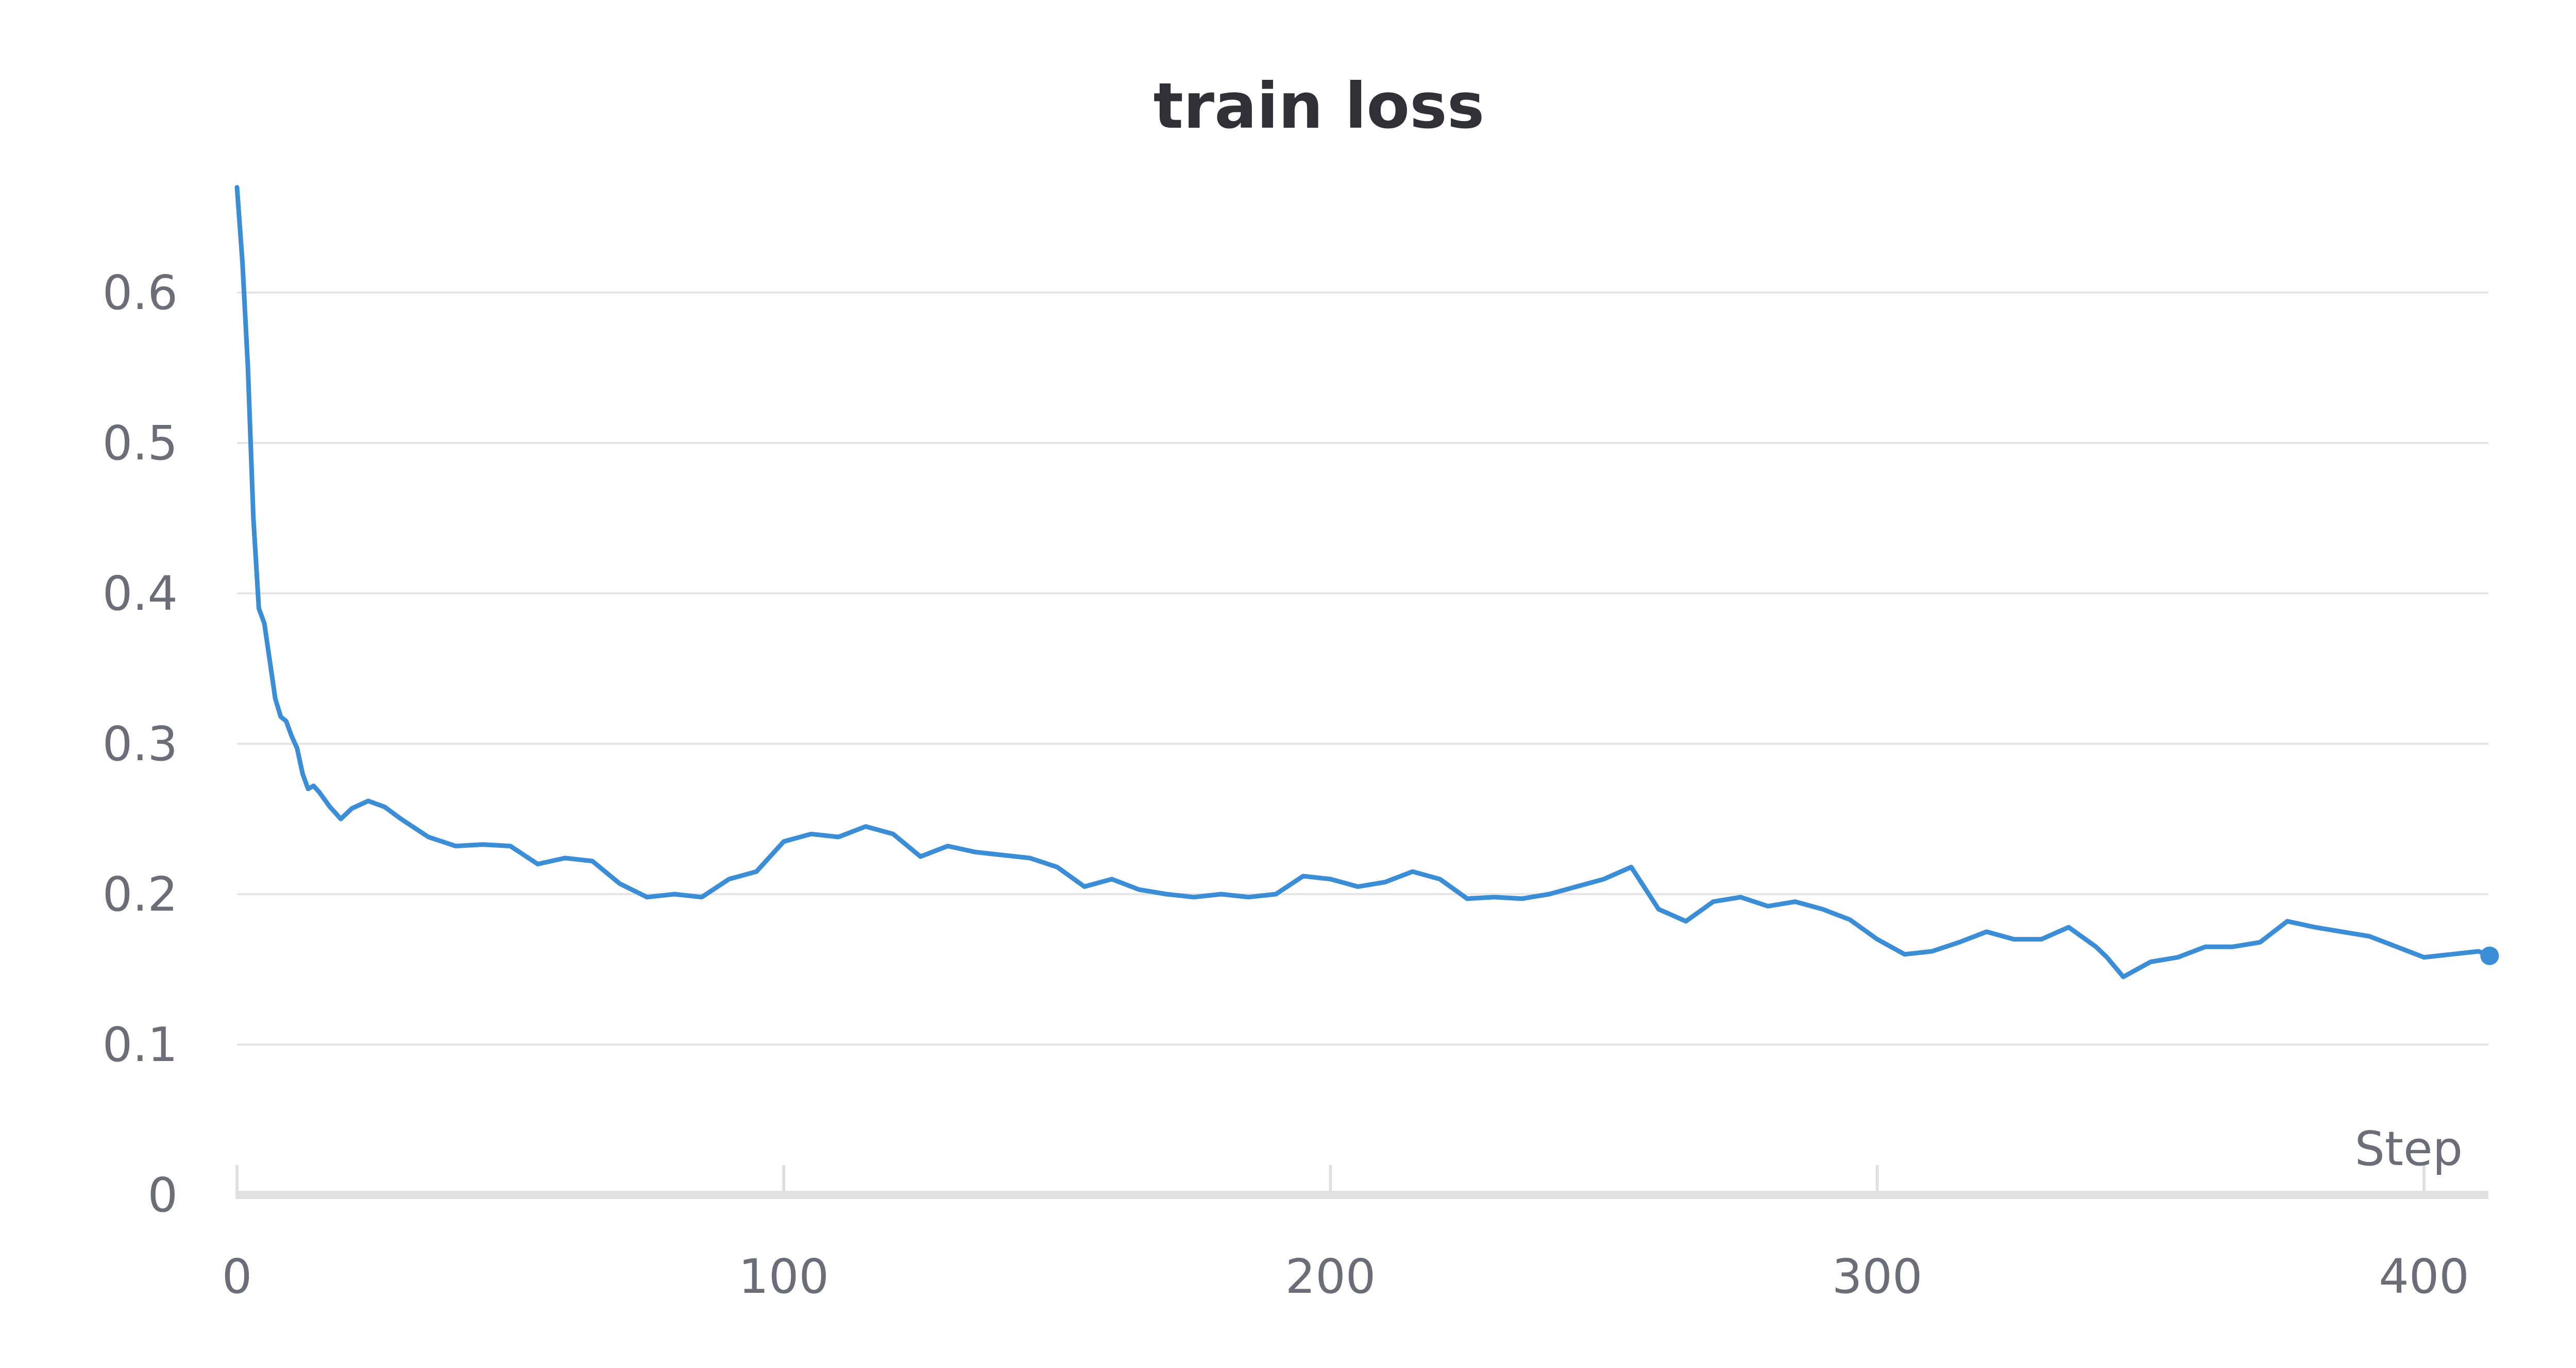 The image size is (2576, 1368). Describe the element at coordinates (140, 894) in the screenshot. I see `y-tick-label: 0.2` at that location.